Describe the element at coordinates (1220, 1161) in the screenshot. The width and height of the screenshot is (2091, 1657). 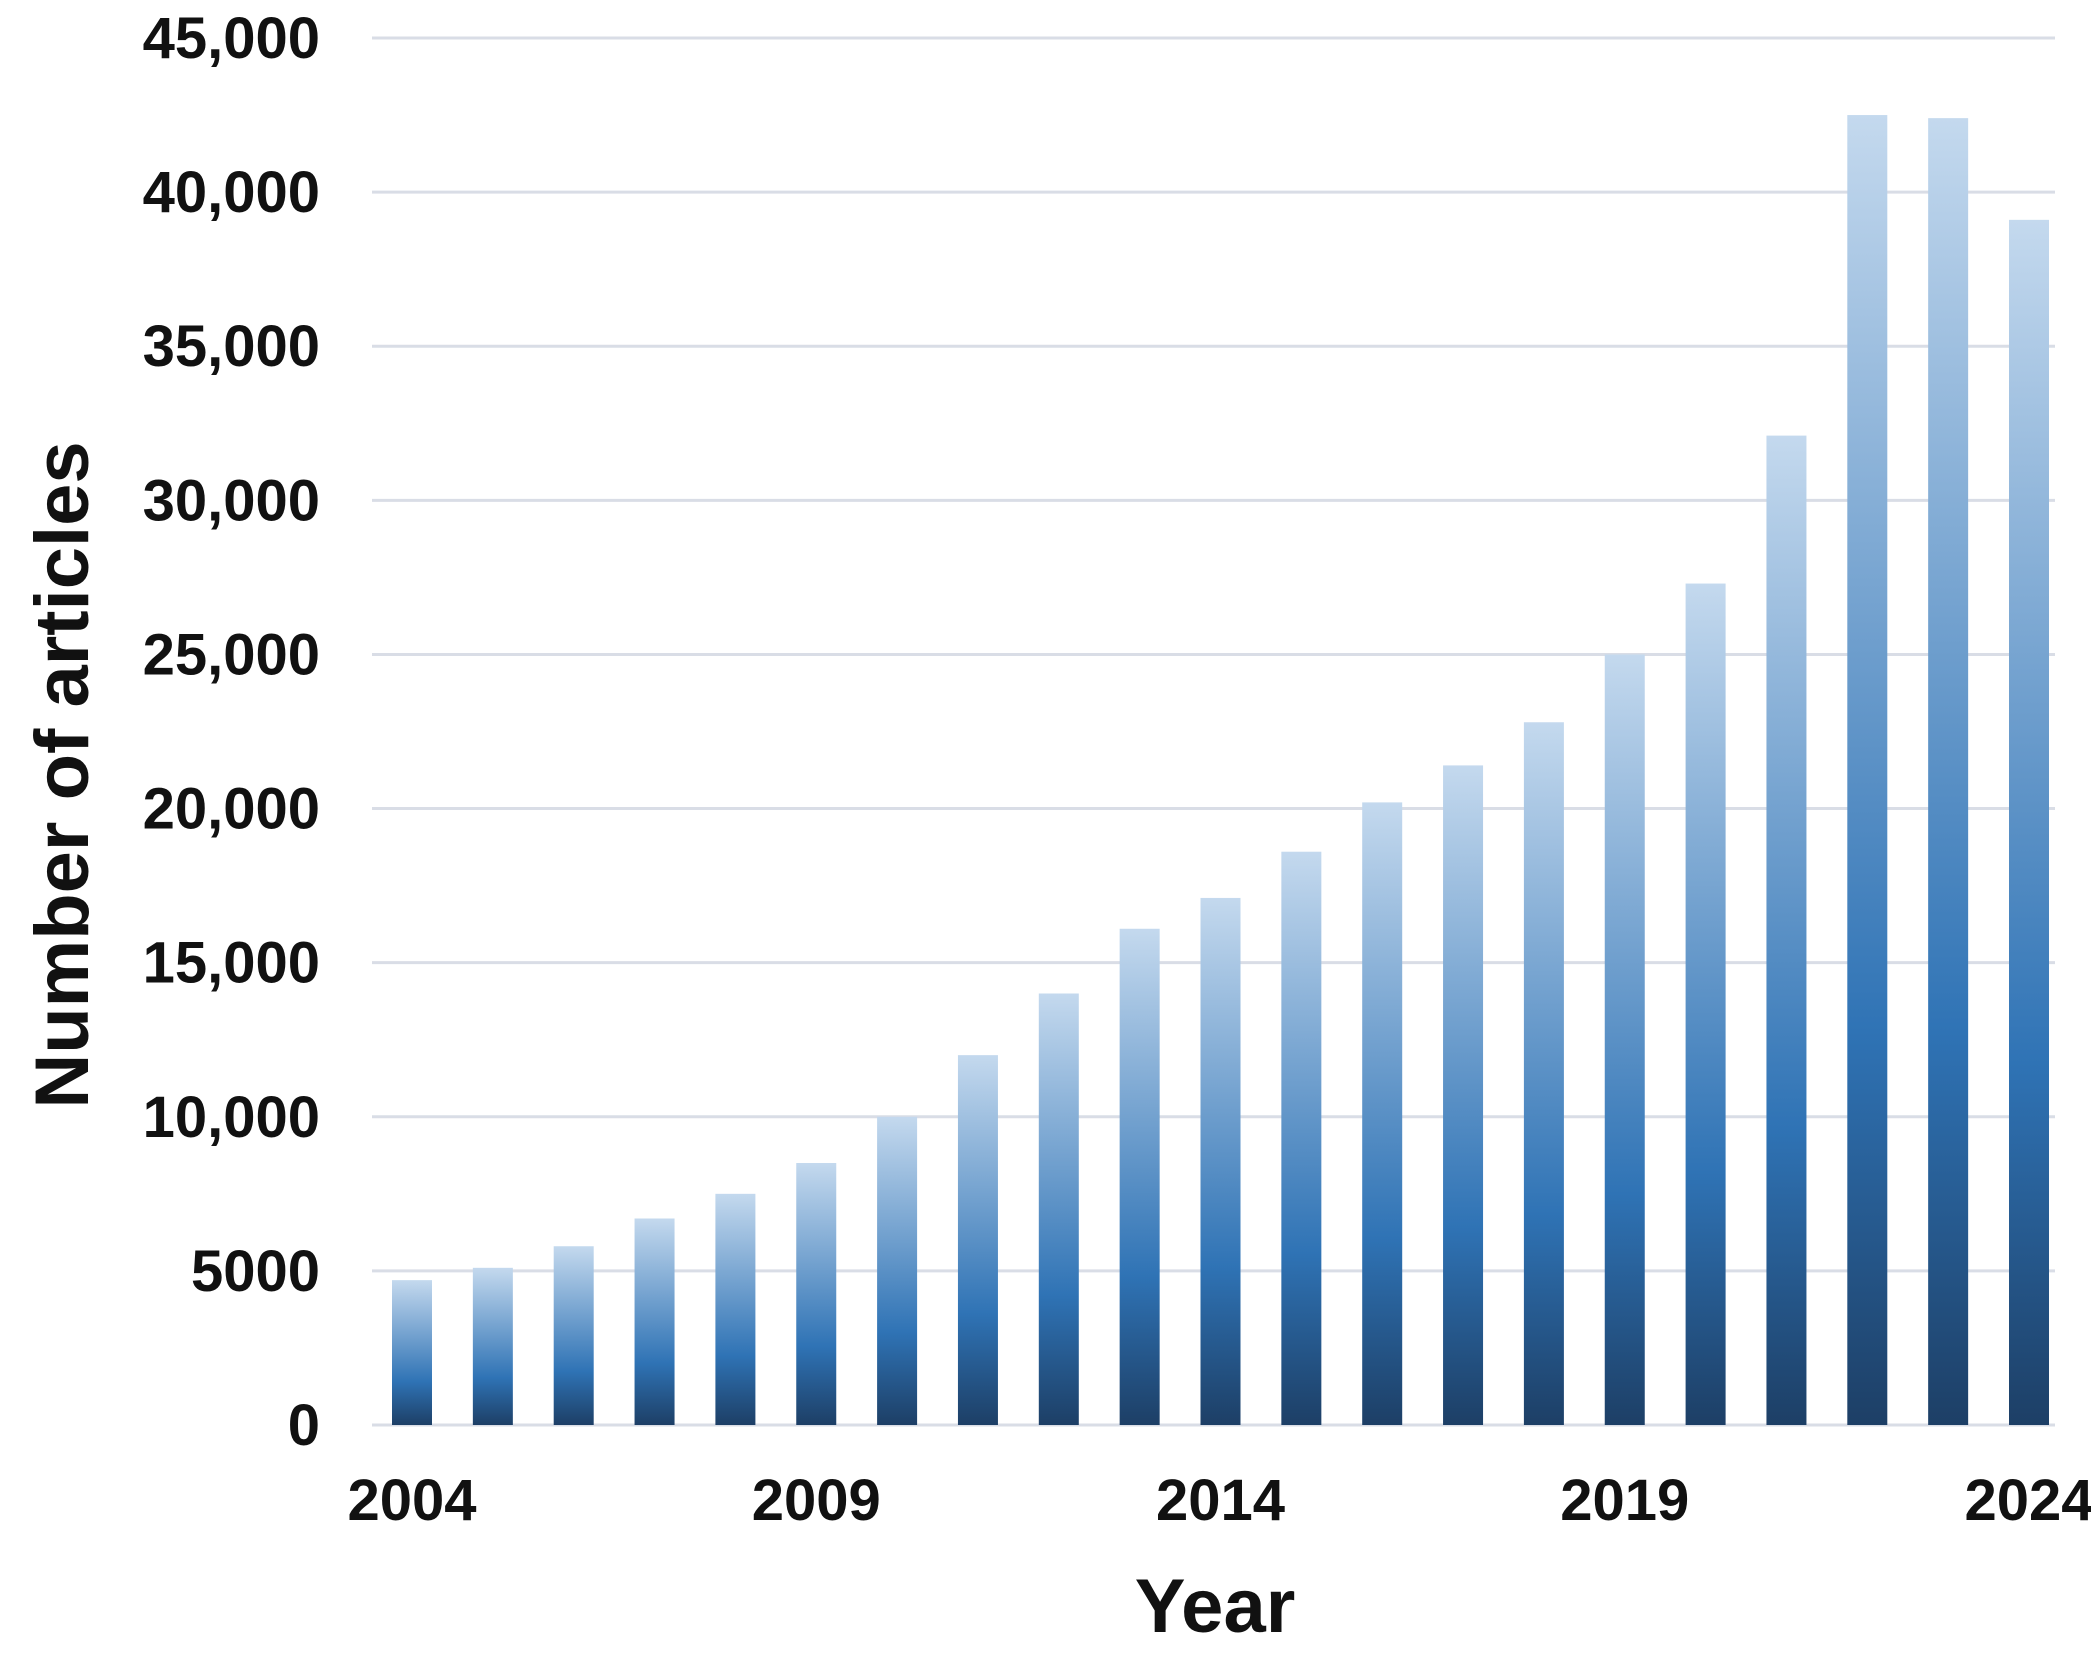
I see `bar-2014` at that location.